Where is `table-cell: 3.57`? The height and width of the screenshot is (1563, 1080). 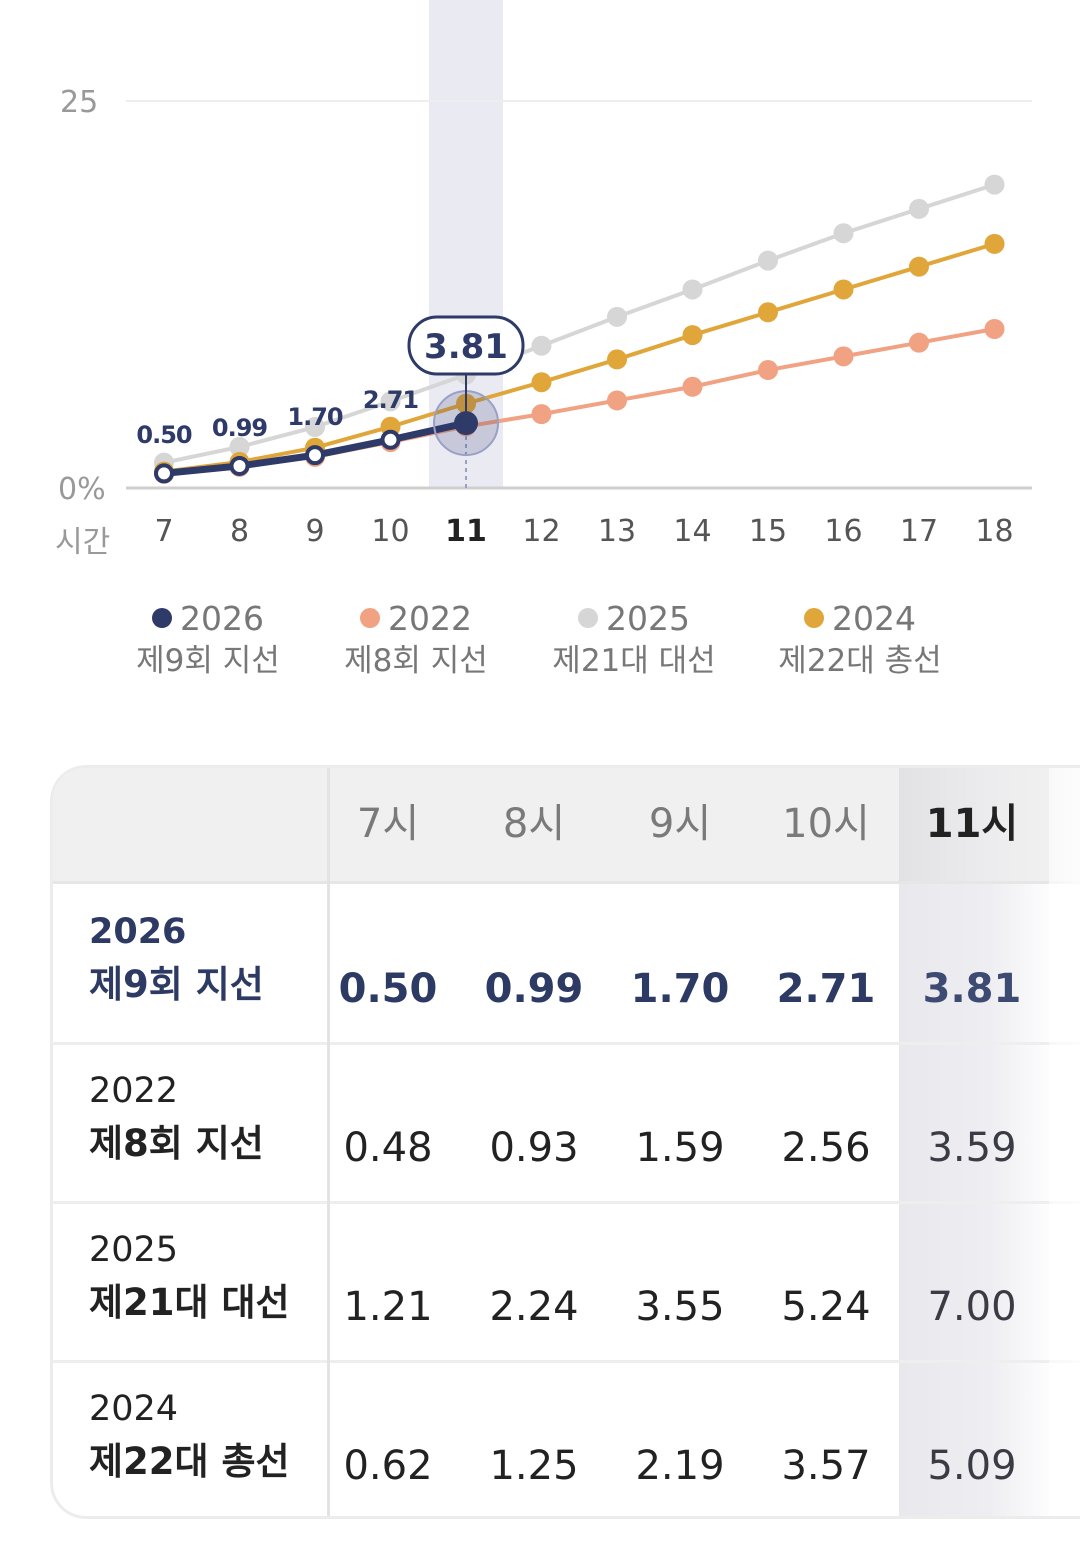
table-cell: 3.57 is located at coordinates (826, 1466).